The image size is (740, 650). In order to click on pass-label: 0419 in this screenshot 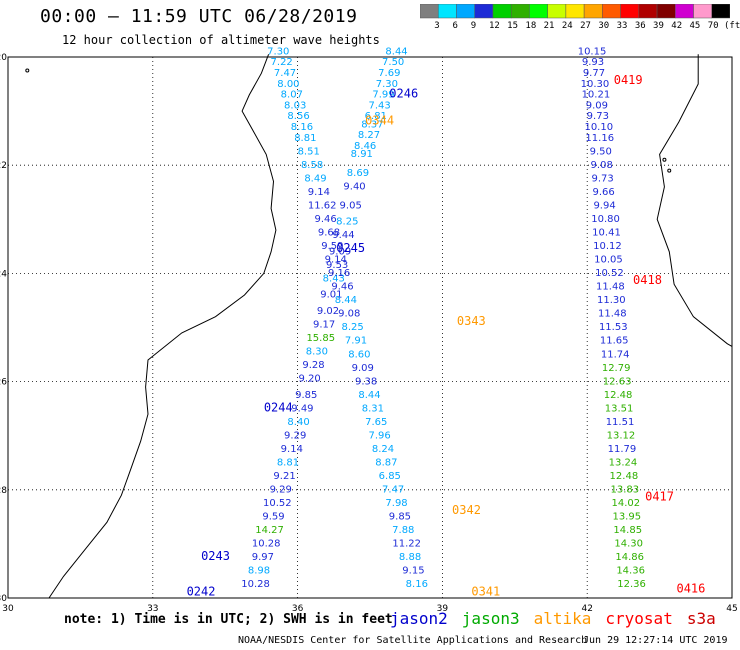, I will do `click(628, 80)`.